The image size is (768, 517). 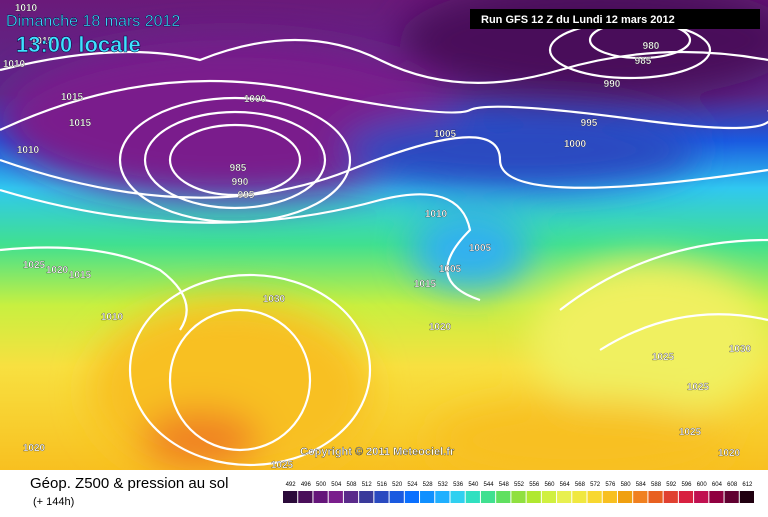 I want to click on copyright: Copyright © 2011 Meteociel.fr, so click(x=377, y=452).